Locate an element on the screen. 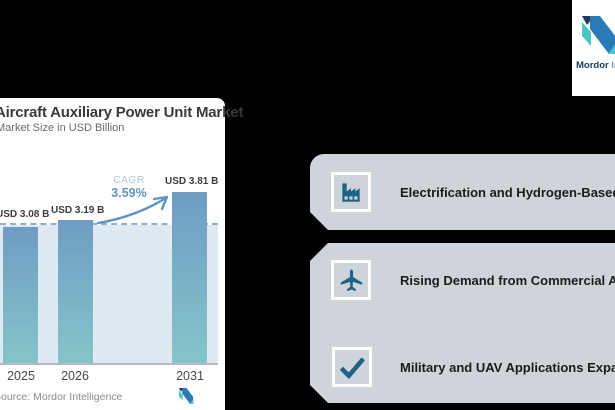 This screenshot has width=615, height=410. key-point-card-1: Electrification and Hydrogen-Based Sys is located at coordinates (462, 192).